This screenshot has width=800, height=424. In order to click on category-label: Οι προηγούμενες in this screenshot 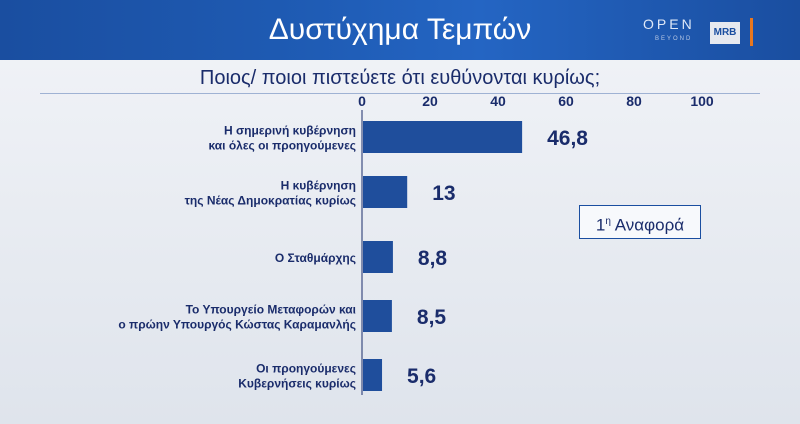, I will do `click(306, 369)`.